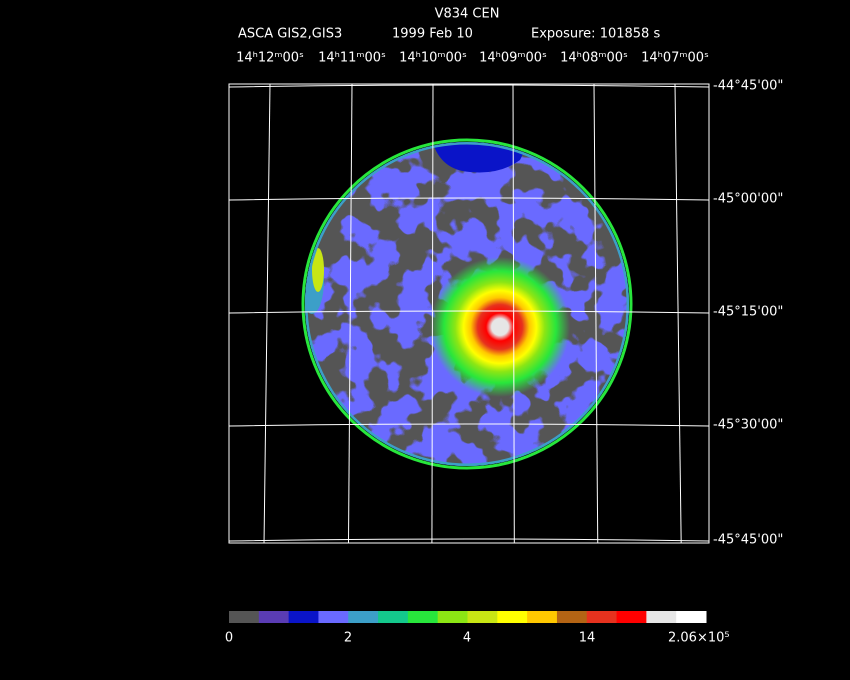 The height and width of the screenshot is (680, 850). I want to click on colorbar-label: 2.06×10⁵, so click(699, 638).